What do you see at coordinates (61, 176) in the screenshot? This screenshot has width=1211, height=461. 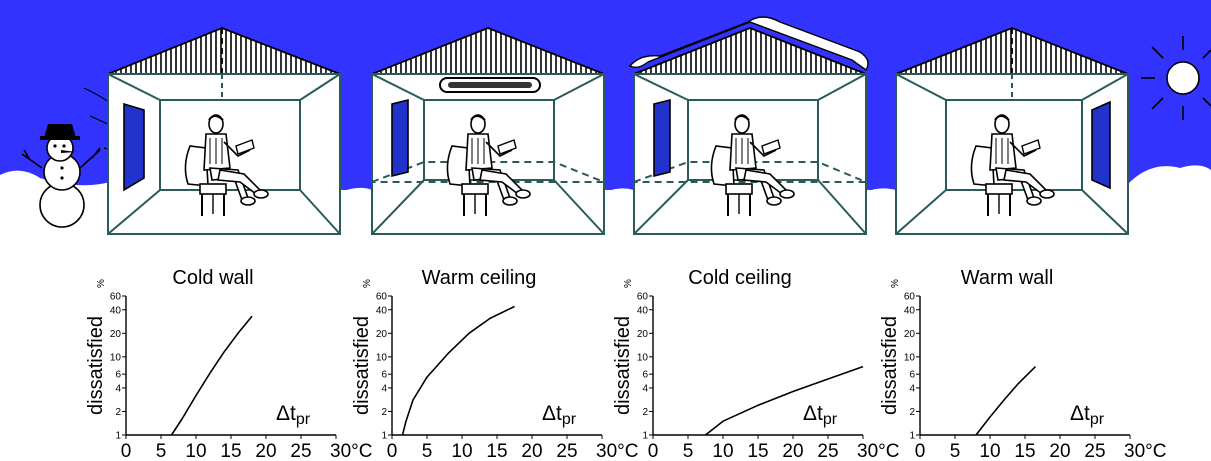 I see `snowman-icon` at bounding box center [61, 176].